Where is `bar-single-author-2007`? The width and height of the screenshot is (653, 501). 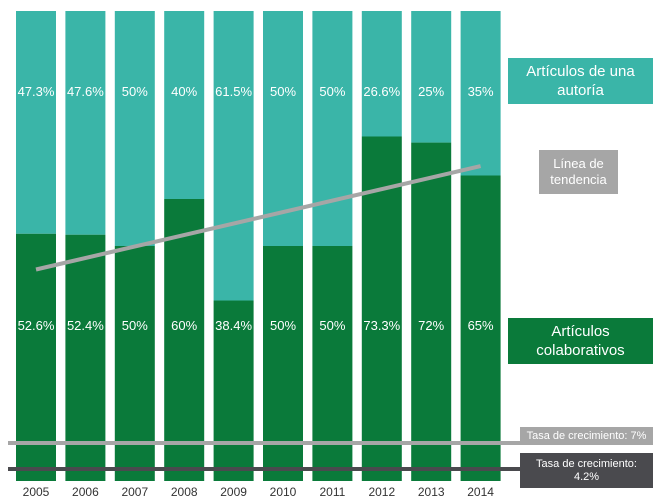 bar-single-author-2007 is located at coordinates (134, 128).